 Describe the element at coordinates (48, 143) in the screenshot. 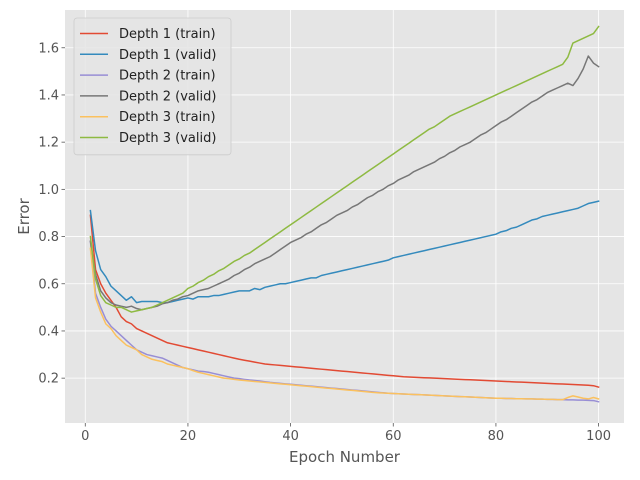

I see `y-tick-label: 1.2` at that location.